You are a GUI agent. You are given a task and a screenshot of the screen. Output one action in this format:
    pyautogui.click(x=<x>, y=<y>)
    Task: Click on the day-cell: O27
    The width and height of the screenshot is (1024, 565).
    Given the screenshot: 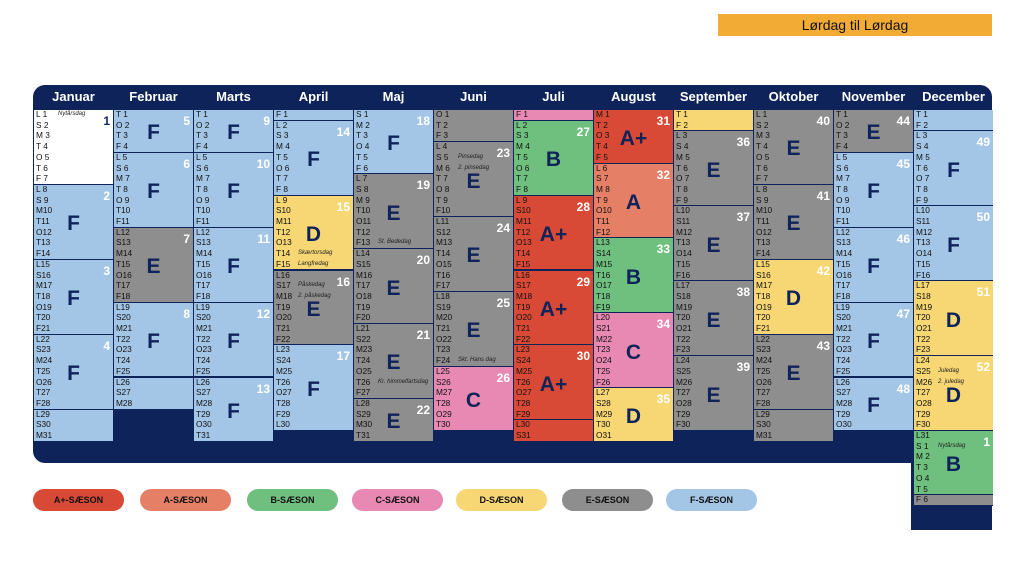 What is the action you would take?
    pyautogui.click(x=524, y=392)
    